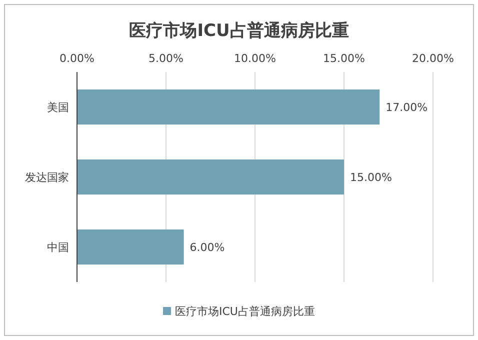 The image size is (478, 340). I want to click on x-tick-label: 15.00%, so click(344, 58).